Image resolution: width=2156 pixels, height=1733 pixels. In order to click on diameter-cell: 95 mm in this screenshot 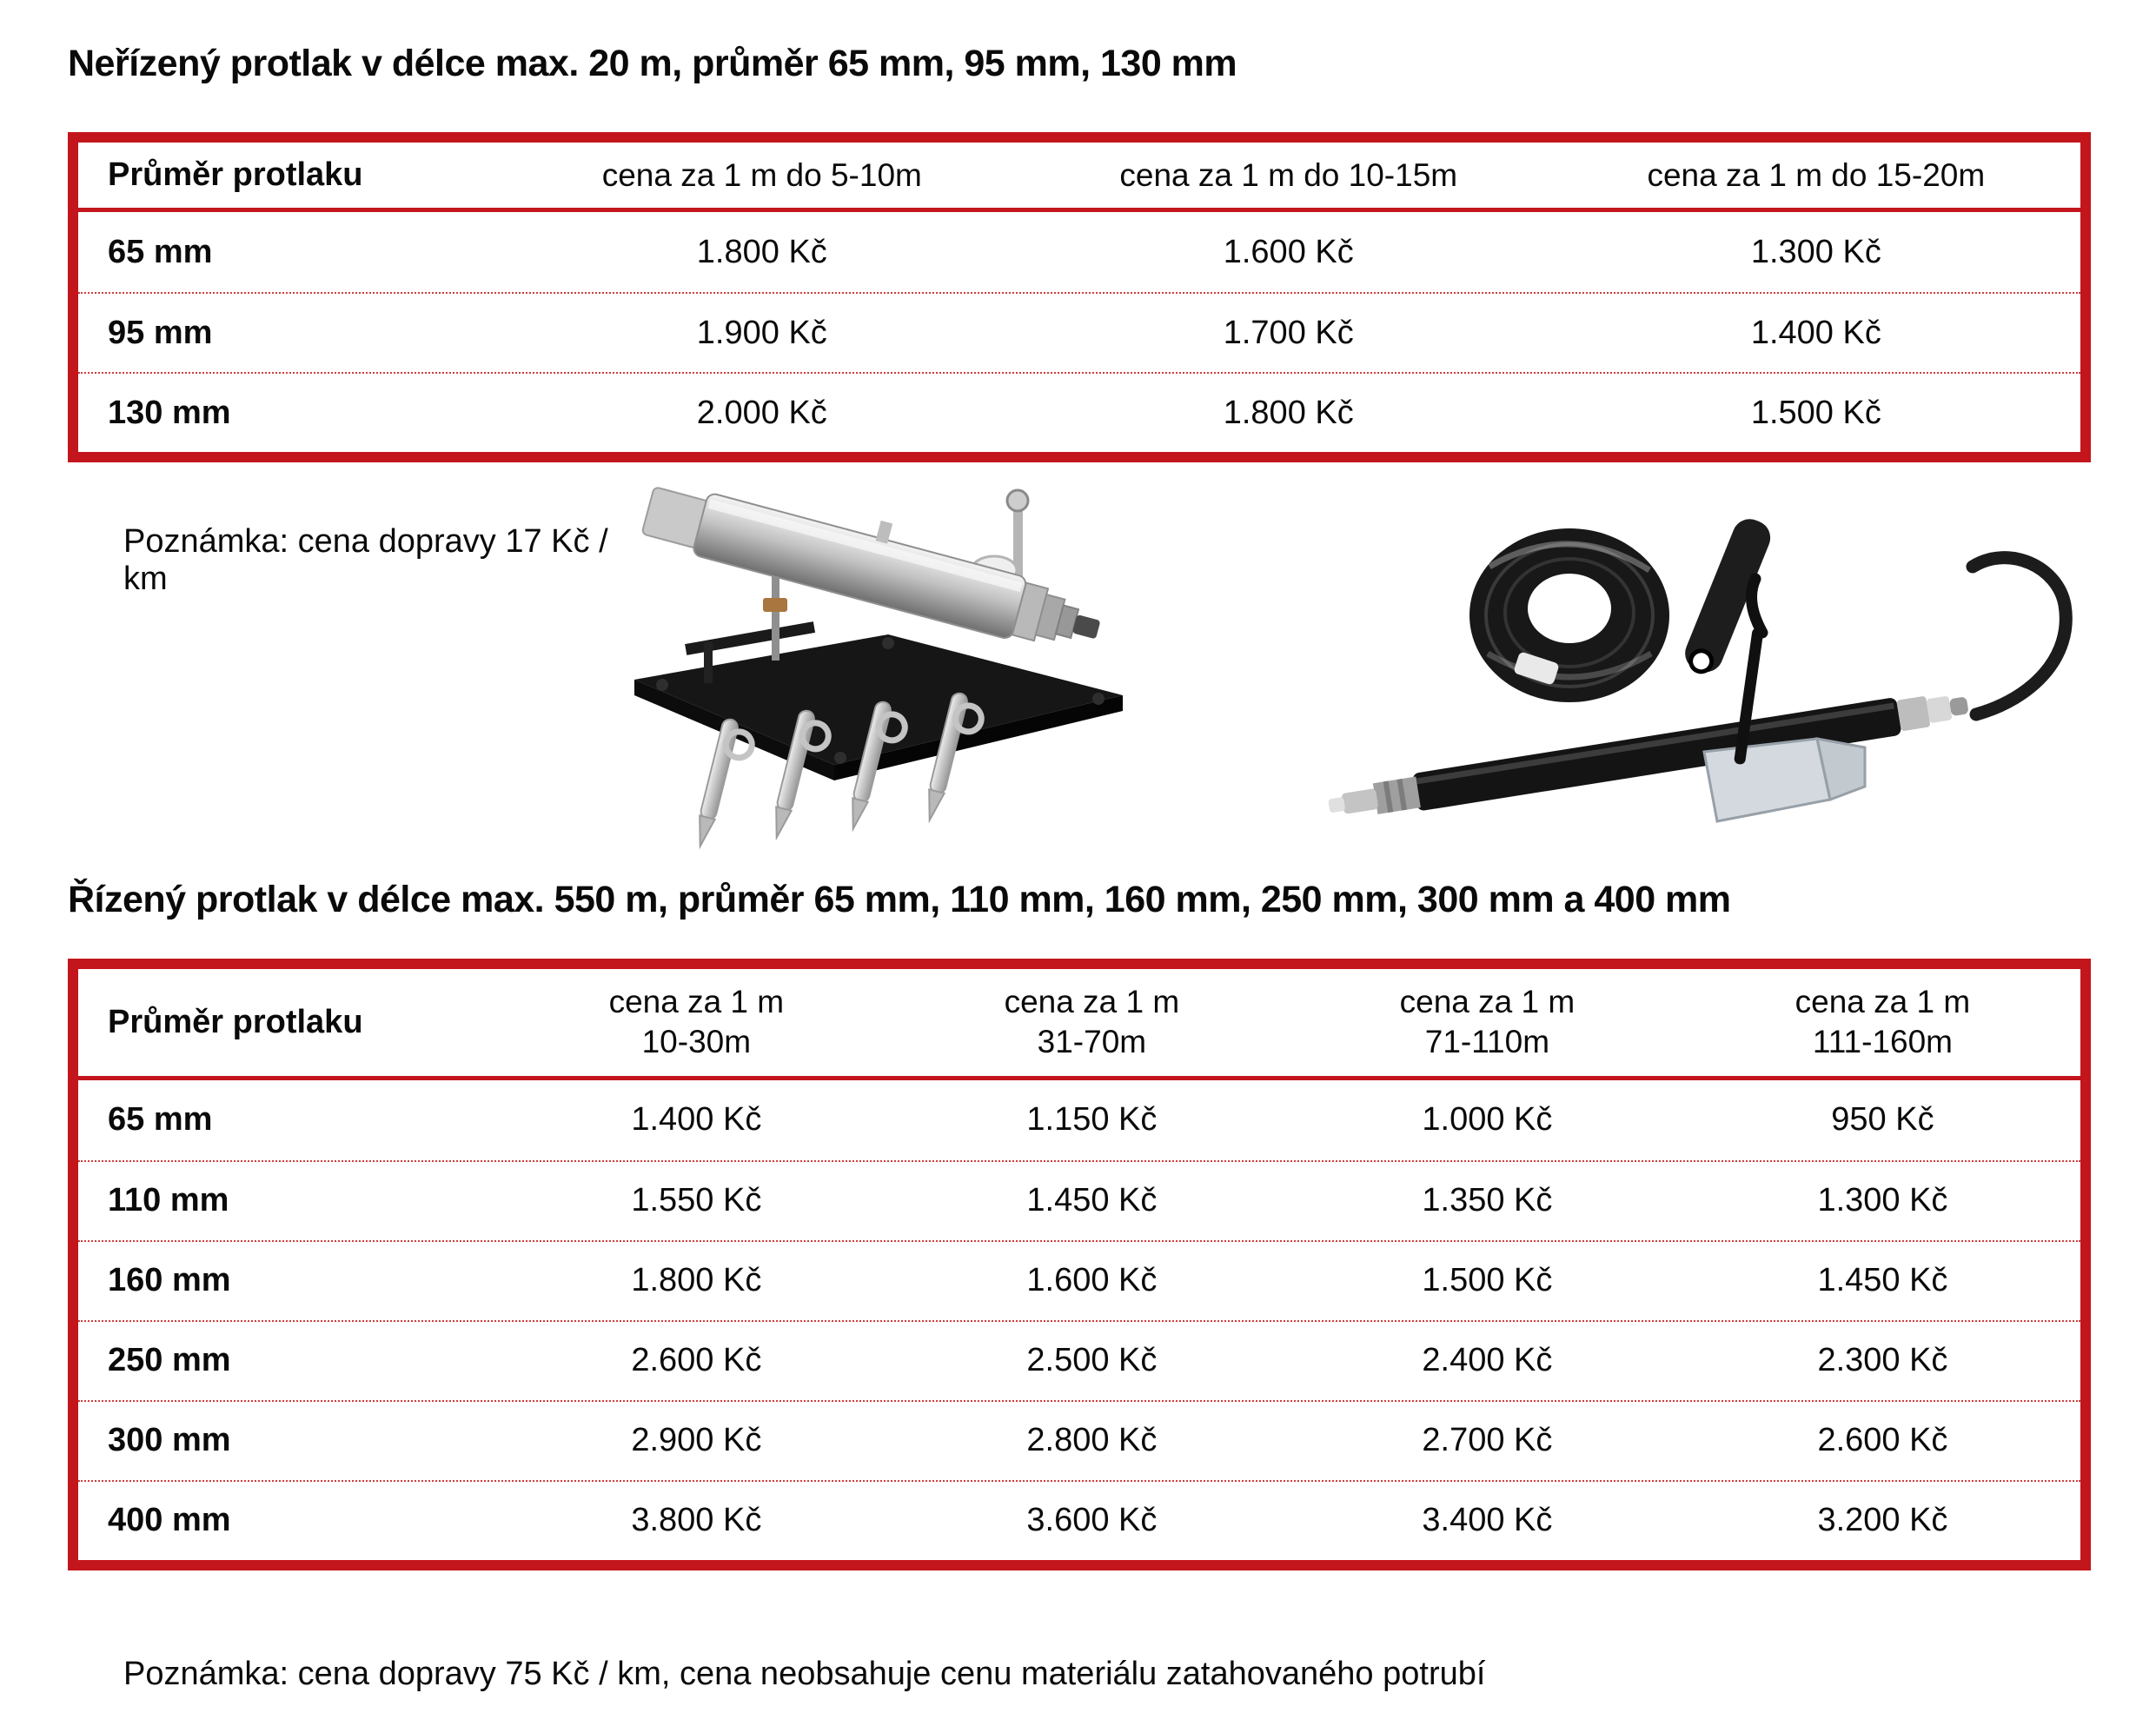, I will do `click(161, 332)`.